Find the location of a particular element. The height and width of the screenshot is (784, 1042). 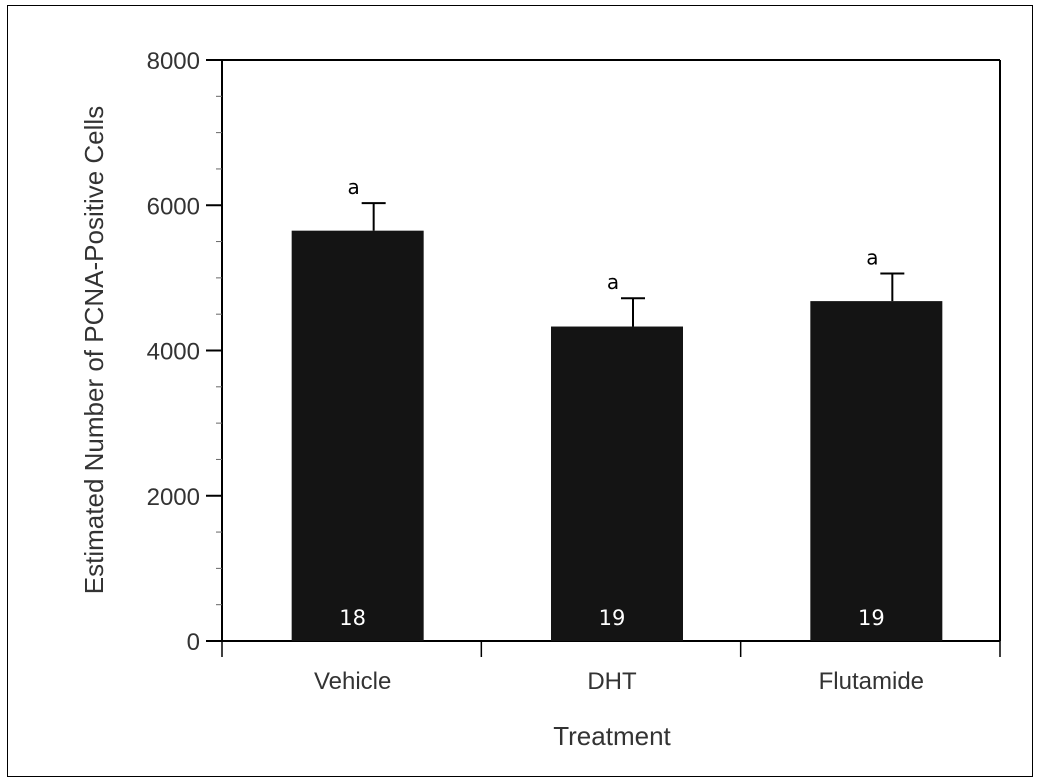

x-axis-title: Treatment is located at coordinates (612, 736).